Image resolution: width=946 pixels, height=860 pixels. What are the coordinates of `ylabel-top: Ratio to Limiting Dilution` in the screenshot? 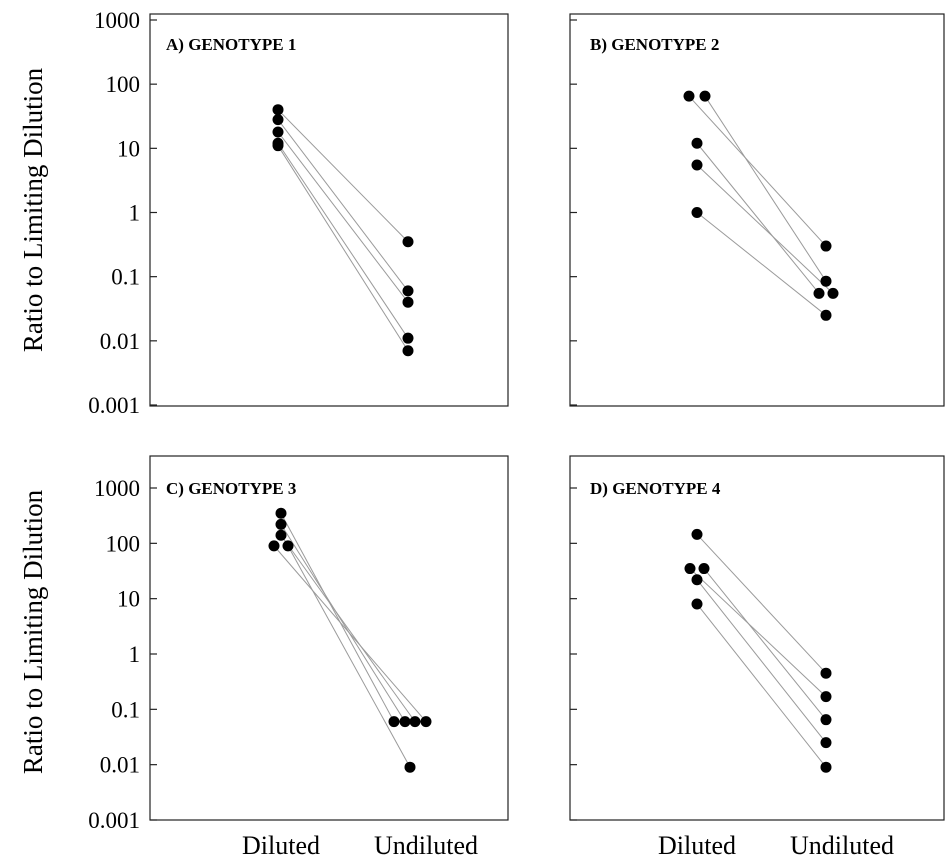 It's located at (33, 209).